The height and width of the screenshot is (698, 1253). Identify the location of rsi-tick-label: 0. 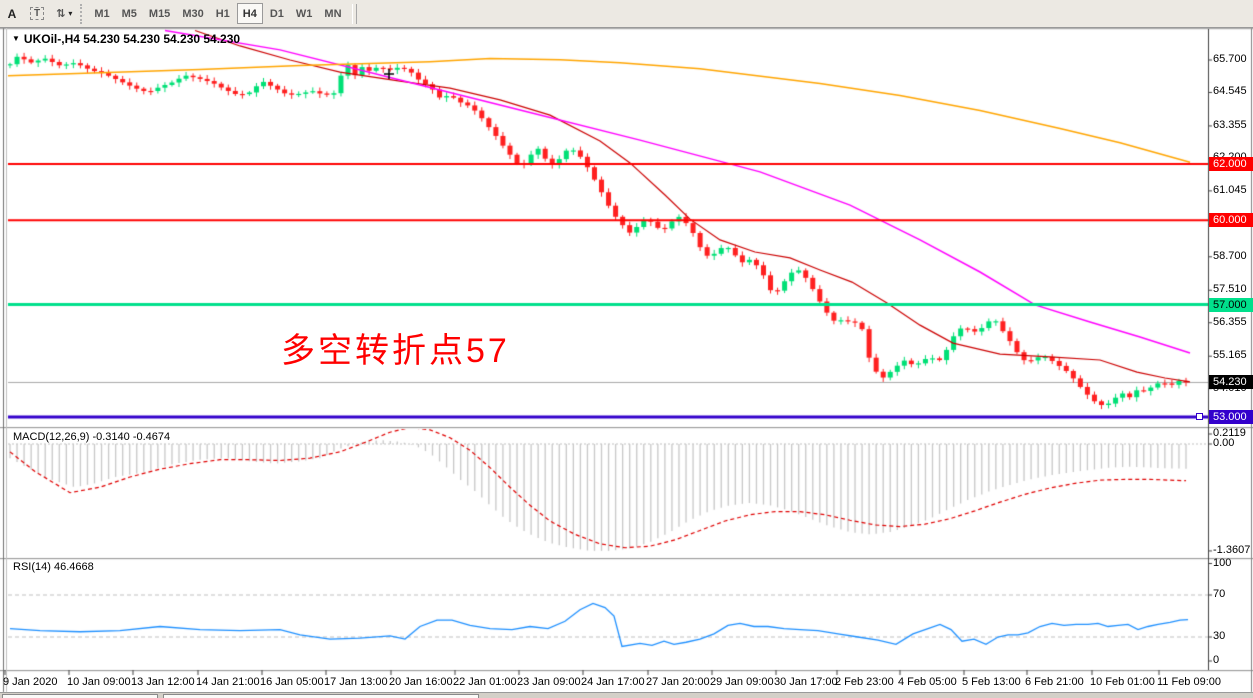
(1216, 660).